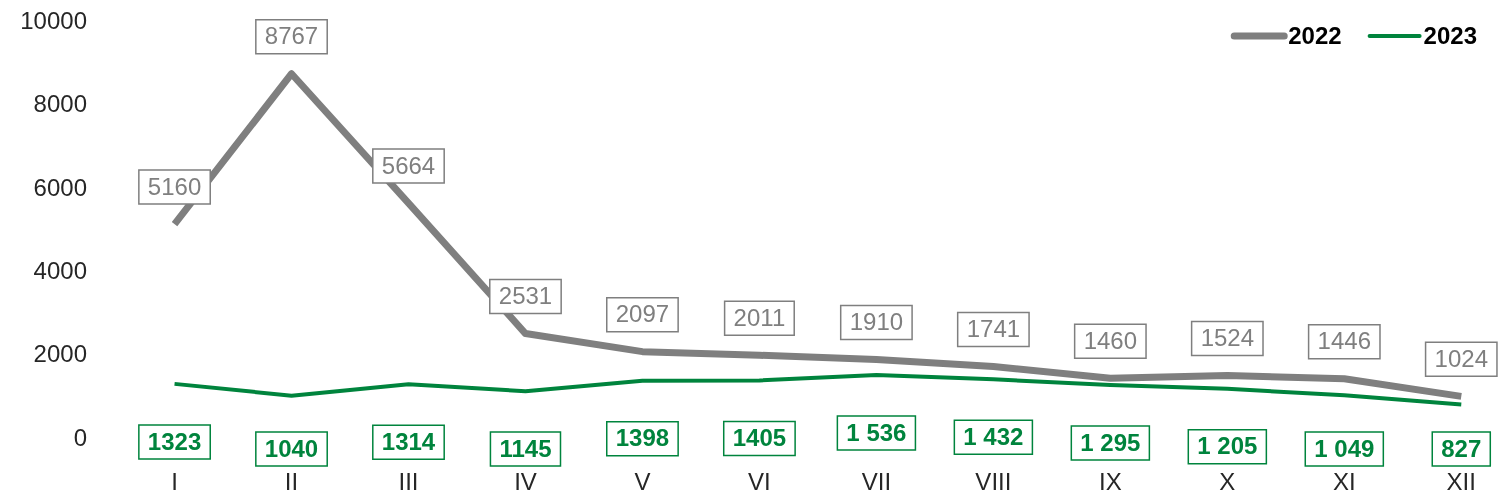  I want to click on data-label: 827, so click(1461, 448).